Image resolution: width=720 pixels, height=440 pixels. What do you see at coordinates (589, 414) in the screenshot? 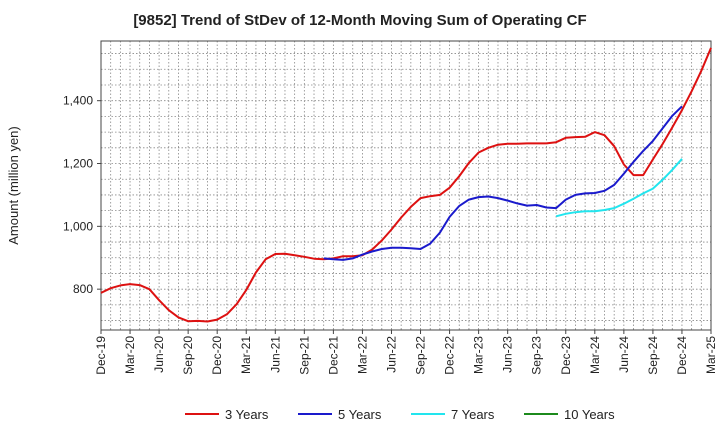
I see `legend-label-10-years: 10 Years` at bounding box center [589, 414].